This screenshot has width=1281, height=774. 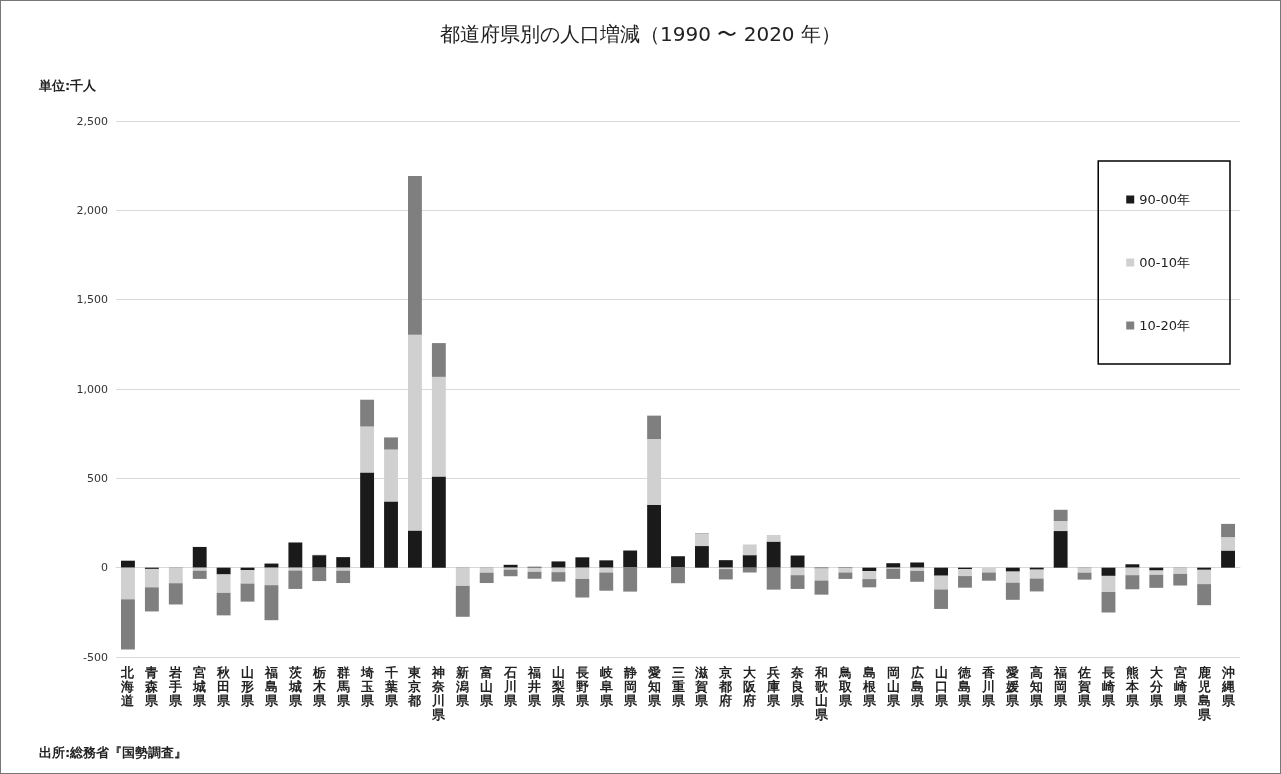 What do you see at coordinates (941, 686) in the screenshot?
I see `x-tick-label: 山口県` at bounding box center [941, 686].